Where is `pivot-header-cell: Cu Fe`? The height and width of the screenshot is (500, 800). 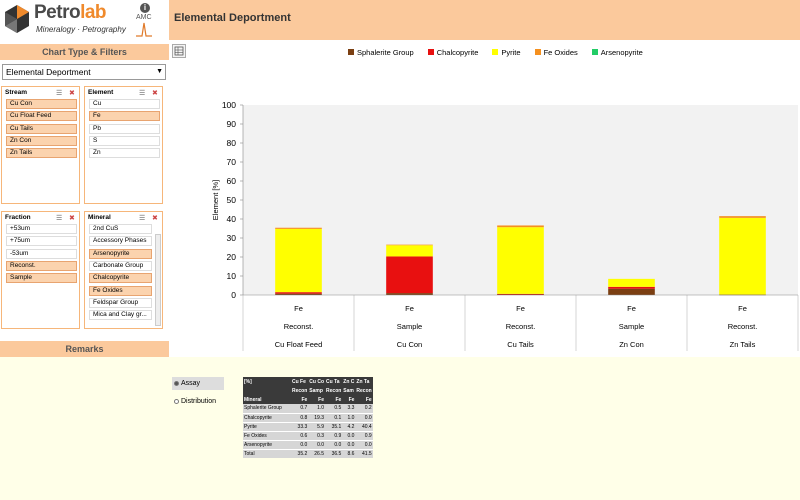 pivot-header-cell: Cu Fe is located at coordinates (300, 381).